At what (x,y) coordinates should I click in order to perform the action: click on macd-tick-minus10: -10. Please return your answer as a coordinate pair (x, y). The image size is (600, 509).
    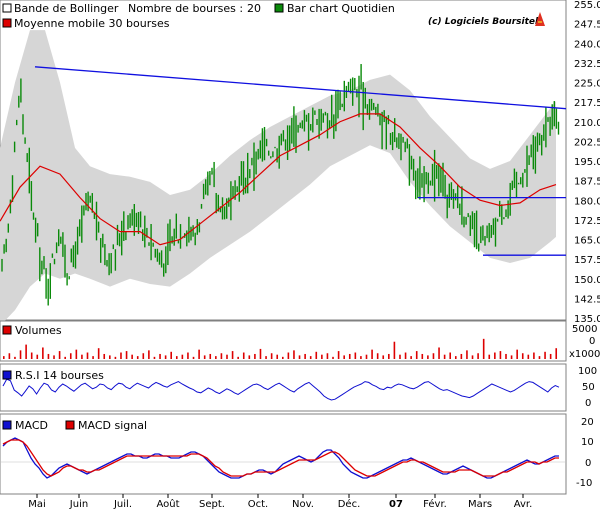
    Looking at the image, I should click on (584, 483).